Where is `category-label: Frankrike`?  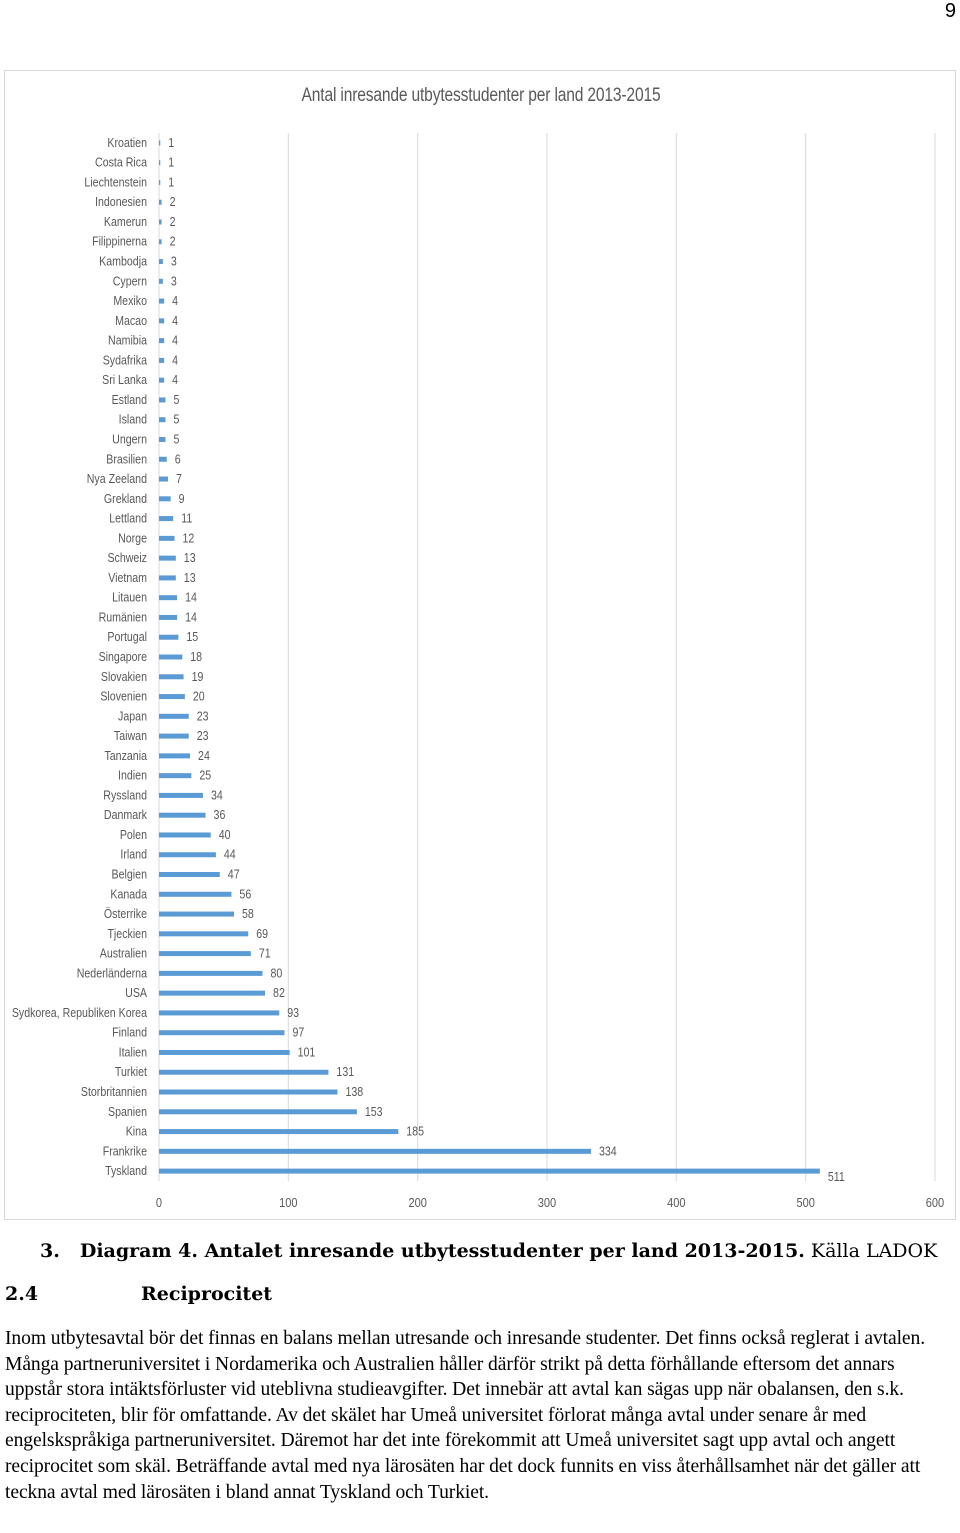 category-label: Frankrike is located at coordinates (125, 1152).